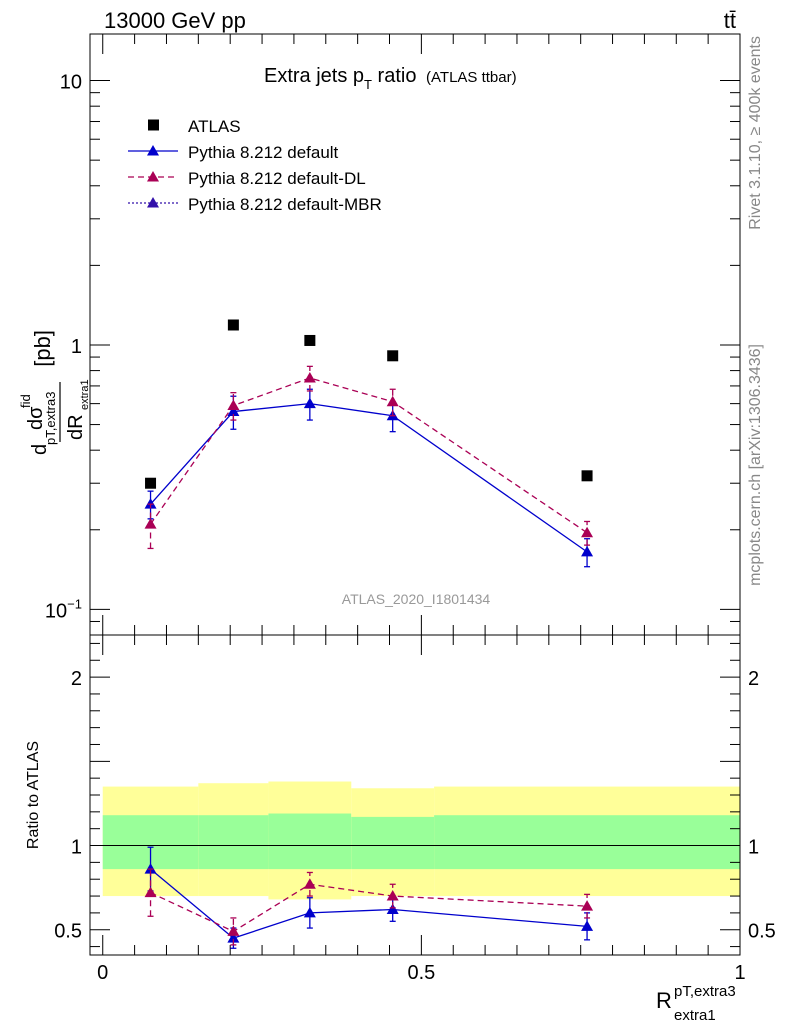 The width and height of the screenshot is (786, 1024). Describe the element at coordinates (68, 932) in the screenshot. I see `ratio-y-tick-label: 0.5` at that location.